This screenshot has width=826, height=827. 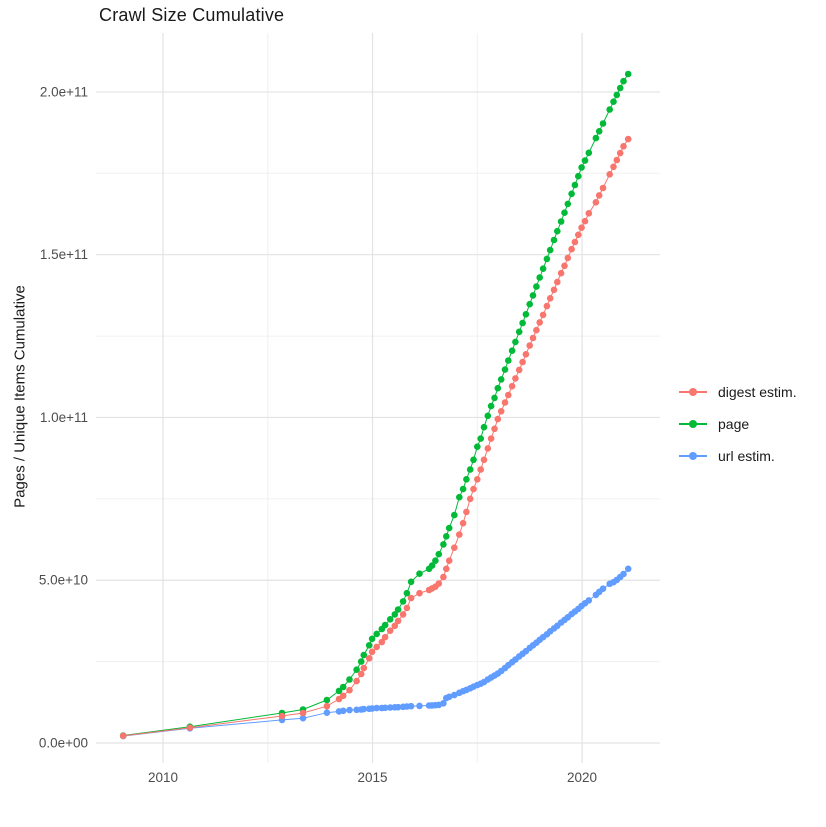 What do you see at coordinates (738, 391) in the screenshot?
I see `legend-item-digest-estim: digest estim.` at bounding box center [738, 391].